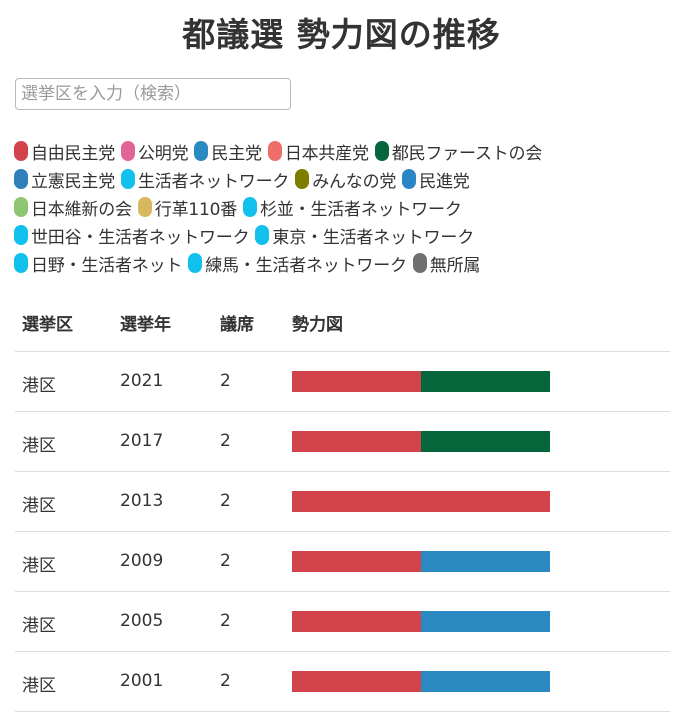 This screenshot has width=683, height=720. I want to click on legend-item: 練馬・生活者ネットワーク, so click(297, 263).